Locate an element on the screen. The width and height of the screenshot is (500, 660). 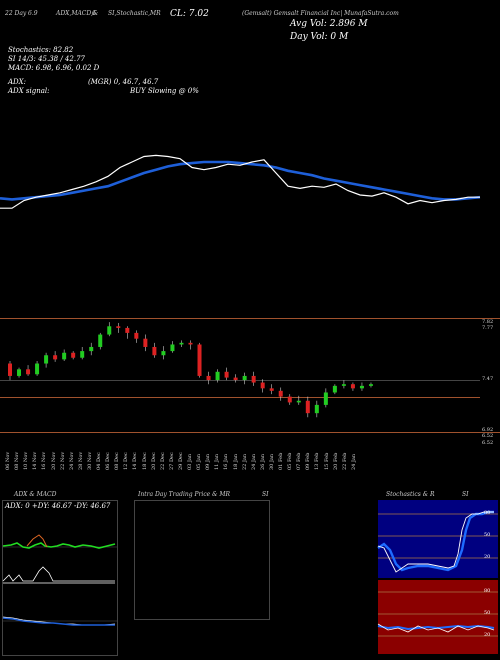
intraday-title: Intra Day Trading Price & MR is located at coordinates (184, 494).